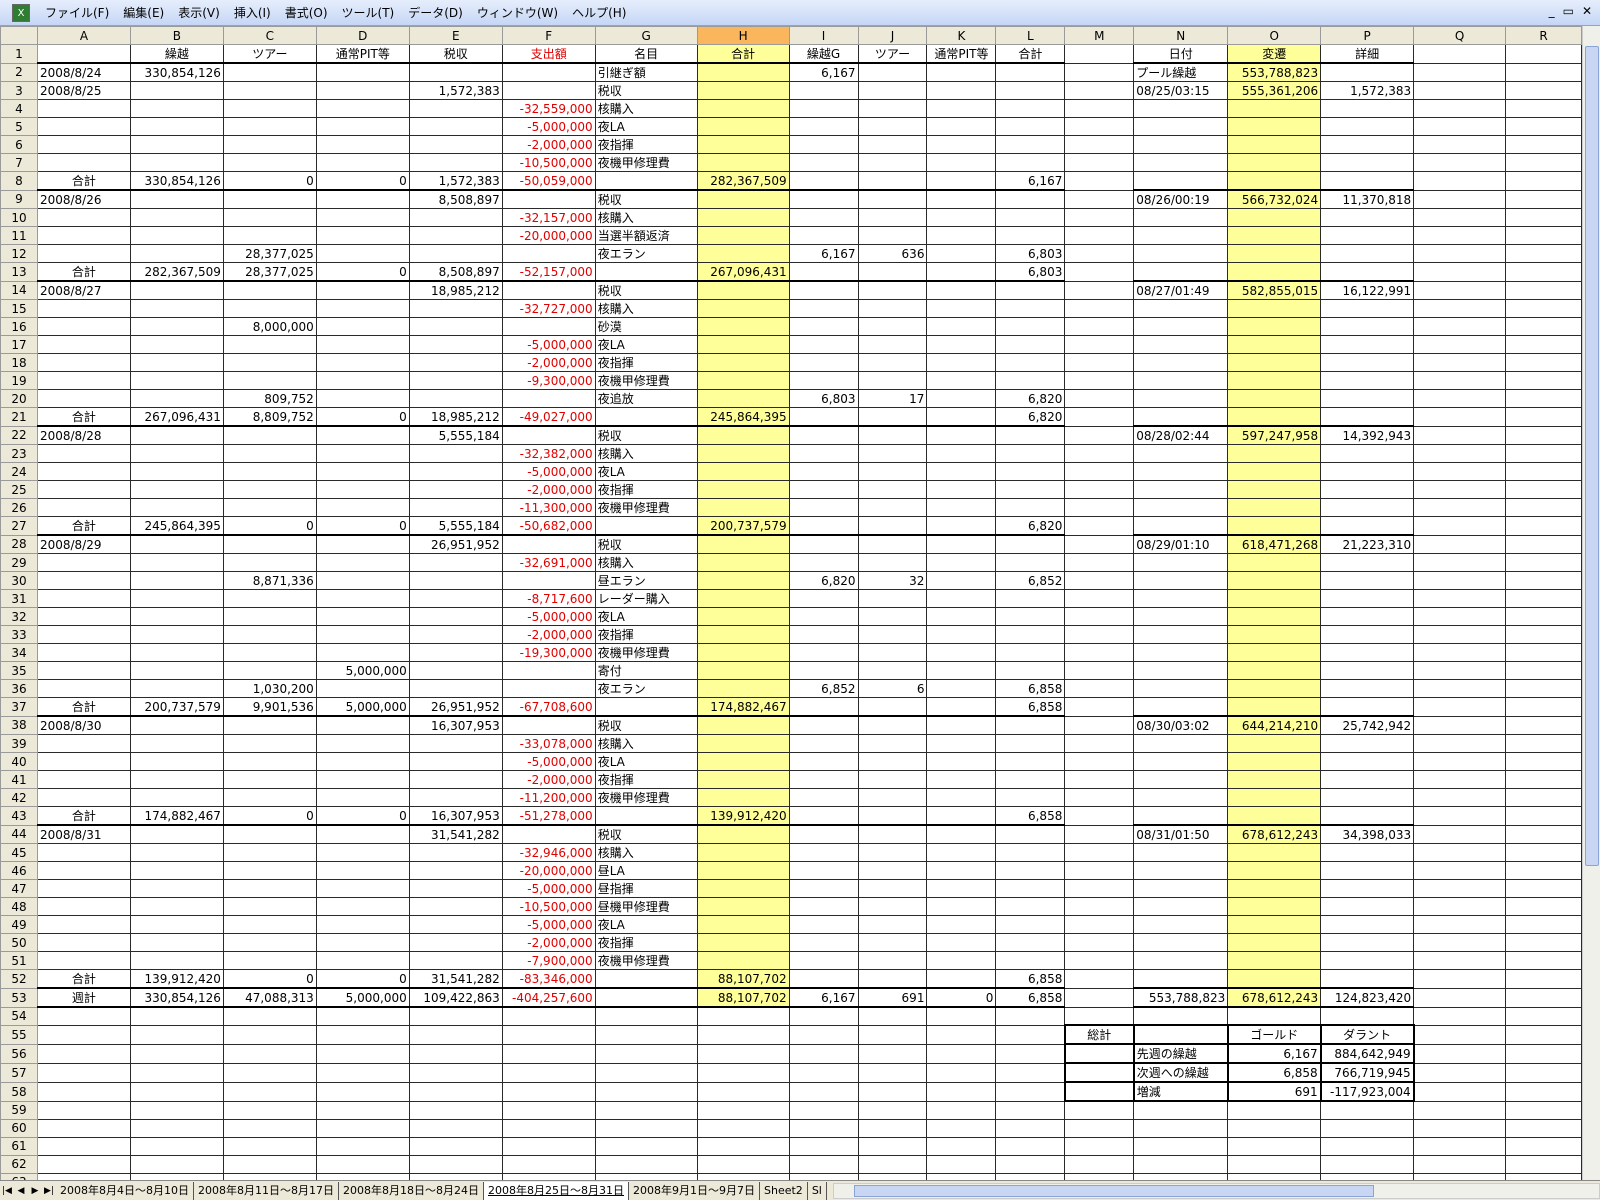 The height and width of the screenshot is (1200, 1600). What do you see at coordinates (646, 35) in the screenshot?
I see `column-header: G` at bounding box center [646, 35].